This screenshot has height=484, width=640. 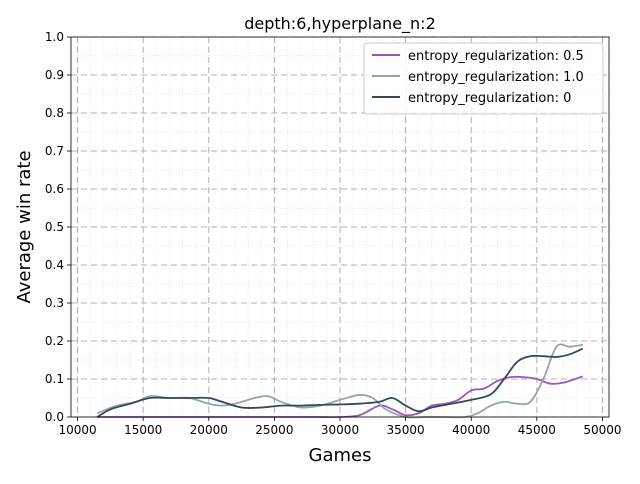 I want to click on y-tick-label: 0.4, so click(x=54, y=265).